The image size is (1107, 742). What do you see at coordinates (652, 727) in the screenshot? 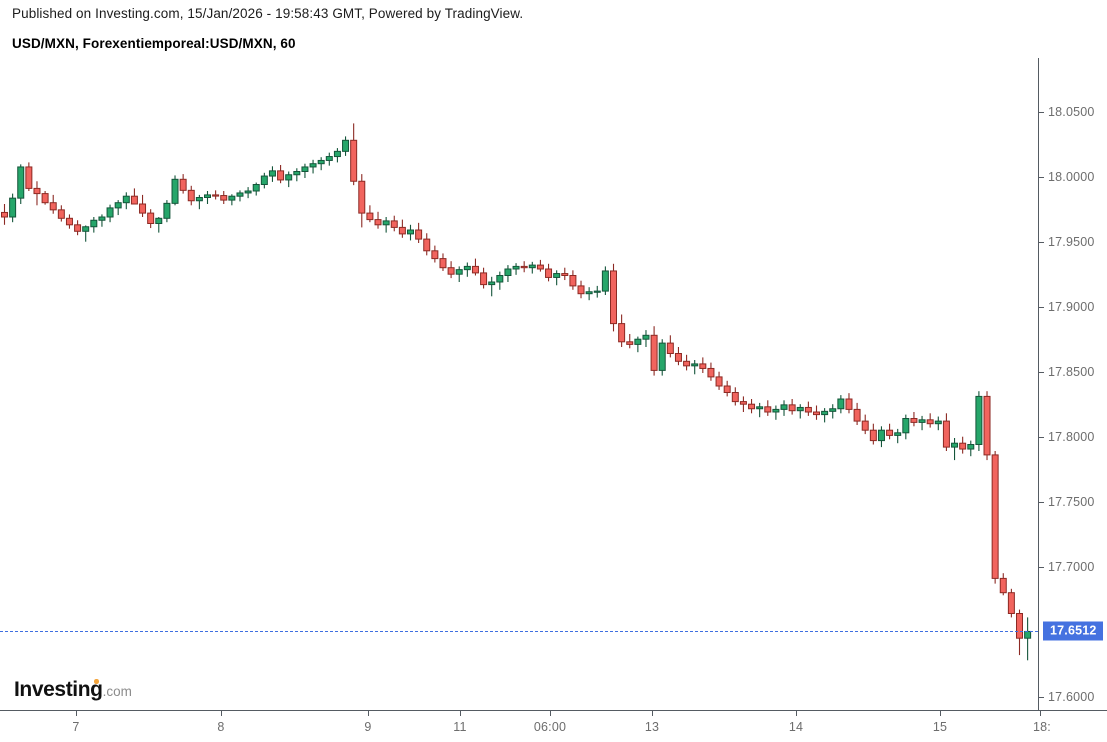
I see `time-tick-label: 13` at bounding box center [652, 727].